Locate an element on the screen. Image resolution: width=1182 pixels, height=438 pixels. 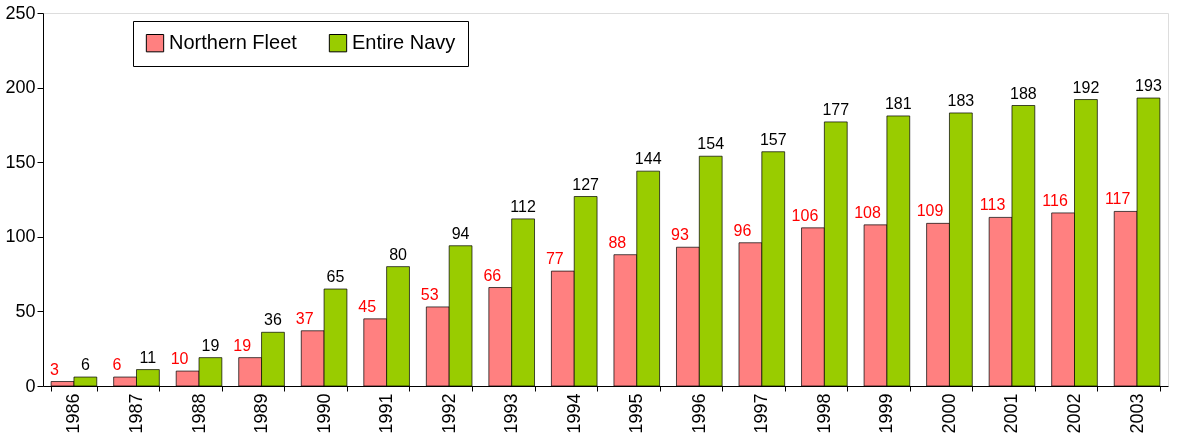
x-tick-label: 1988 is located at coordinates (198, 413).